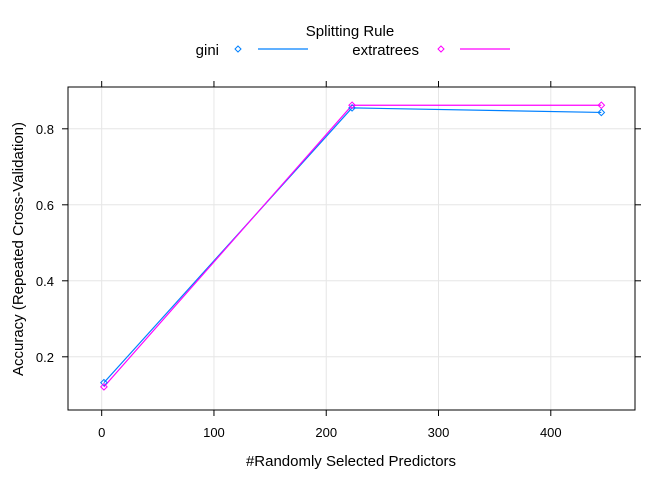 Image resolution: width=672 pixels, height=480 pixels. What do you see at coordinates (551, 432) in the screenshot?
I see `x-tick-label: 400` at bounding box center [551, 432].